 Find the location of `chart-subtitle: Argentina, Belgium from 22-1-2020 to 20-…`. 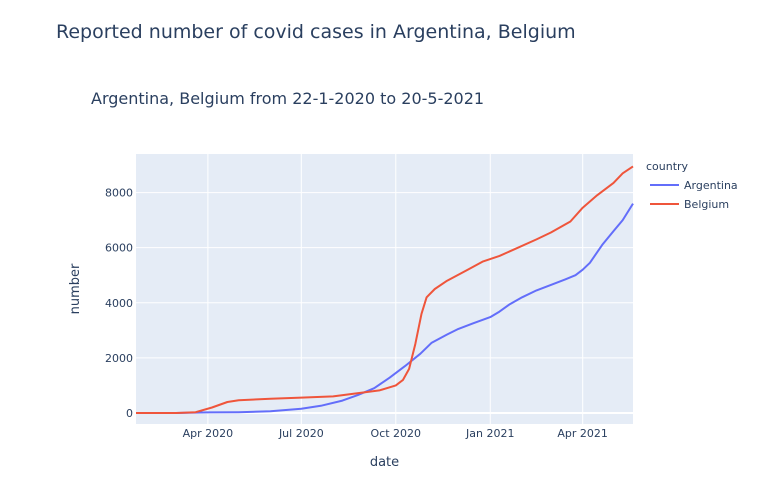

chart-subtitle: Argentina, Belgium from 22-1-2020 to 20-… is located at coordinates (287, 98).